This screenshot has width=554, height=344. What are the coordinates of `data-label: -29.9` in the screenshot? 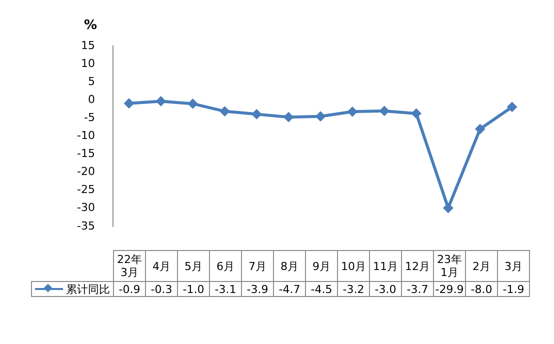 It's located at (450, 289).